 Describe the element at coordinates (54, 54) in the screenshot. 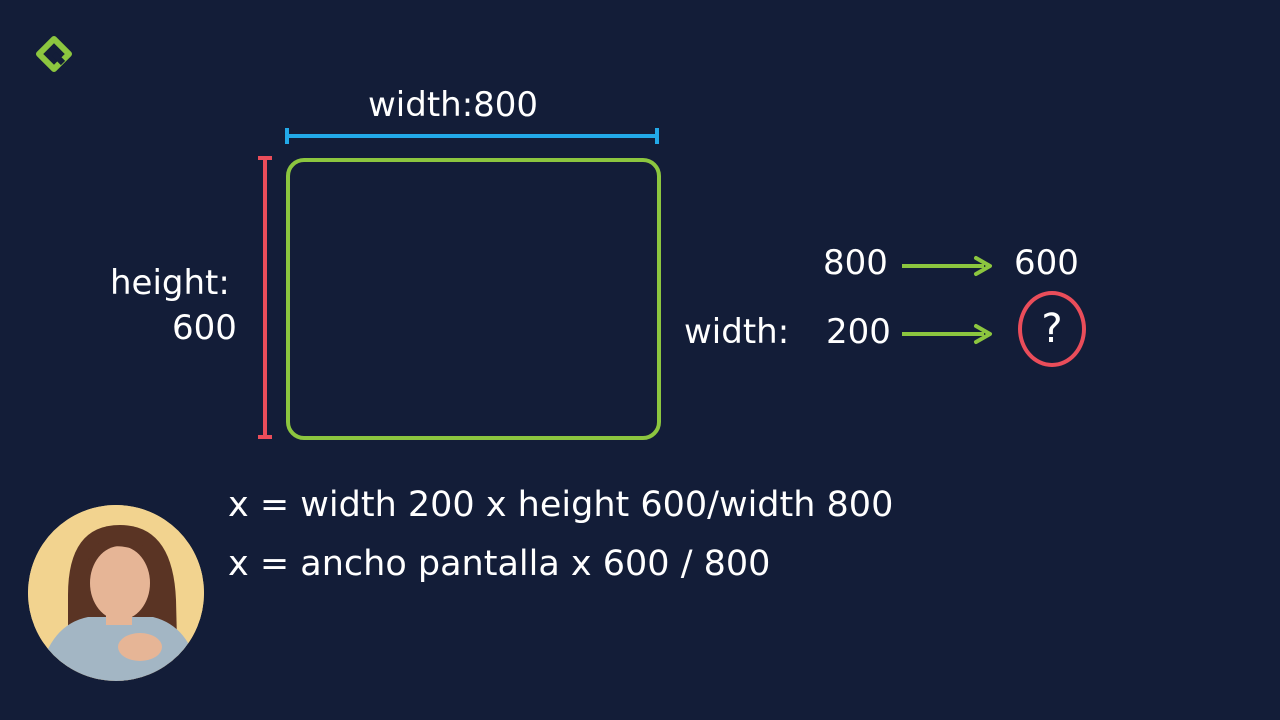

I see `brand-logo-icon` at that location.